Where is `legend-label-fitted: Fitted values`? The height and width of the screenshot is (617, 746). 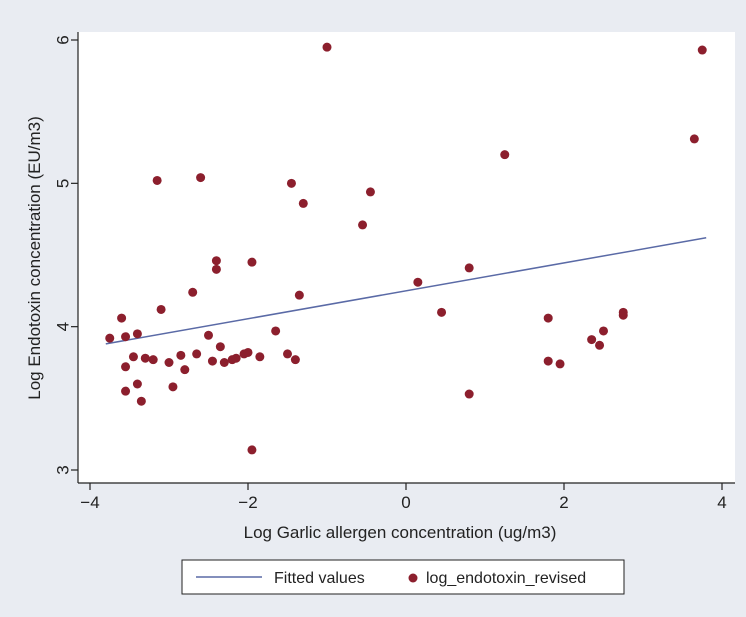 legend-label-fitted: Fitted values is located at coordinates (319, 578).